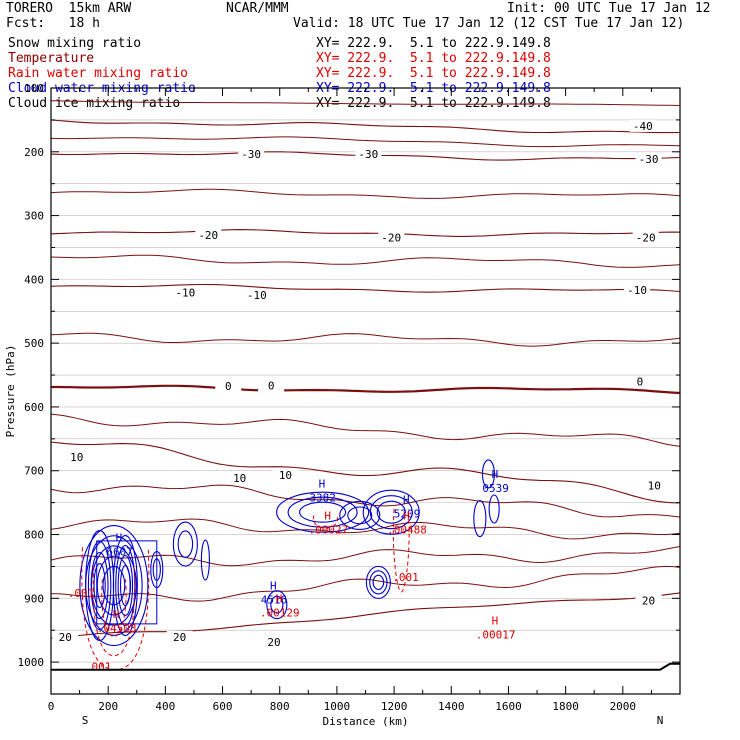 This screenshot has width=740, height=740. Describe the element at coordinates (365, 233) in the screenshot. I see `isotherm--20` at that location.